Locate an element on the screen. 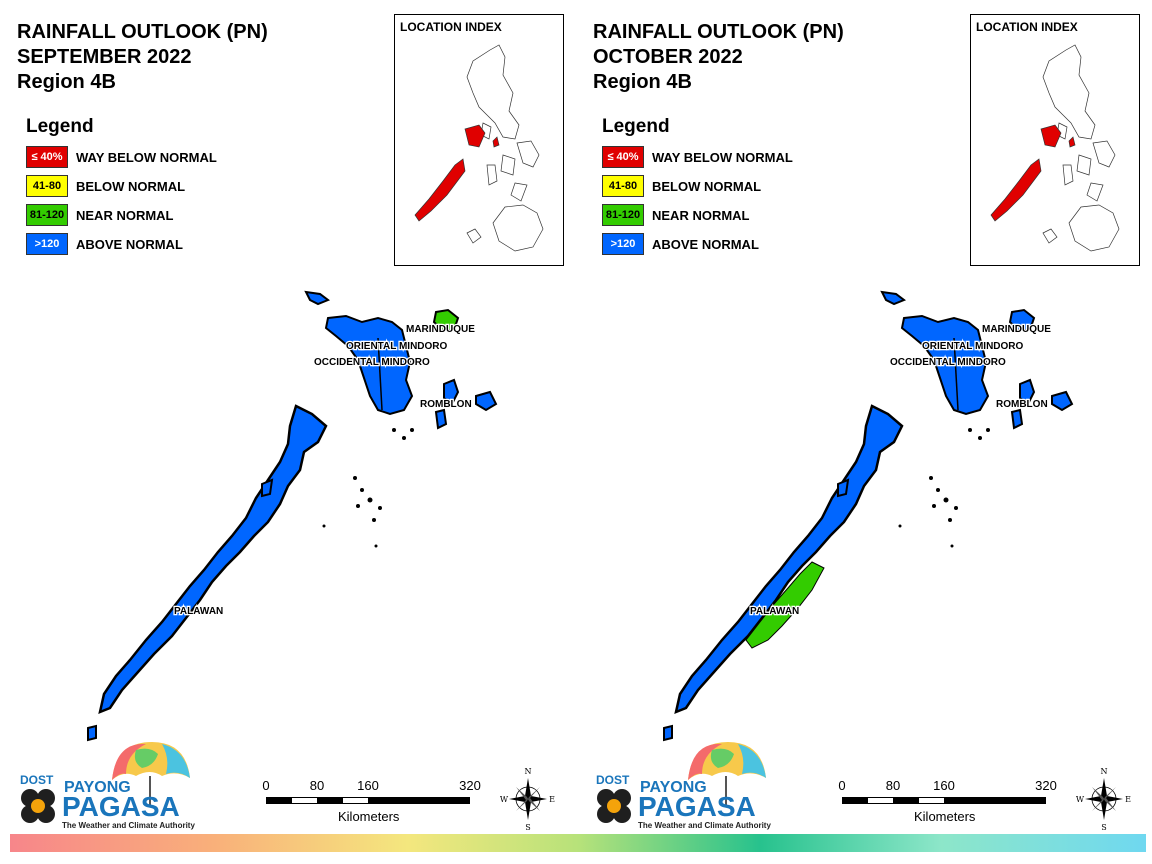  palawan-near-normal-zone is located at coordinates (785, 605).